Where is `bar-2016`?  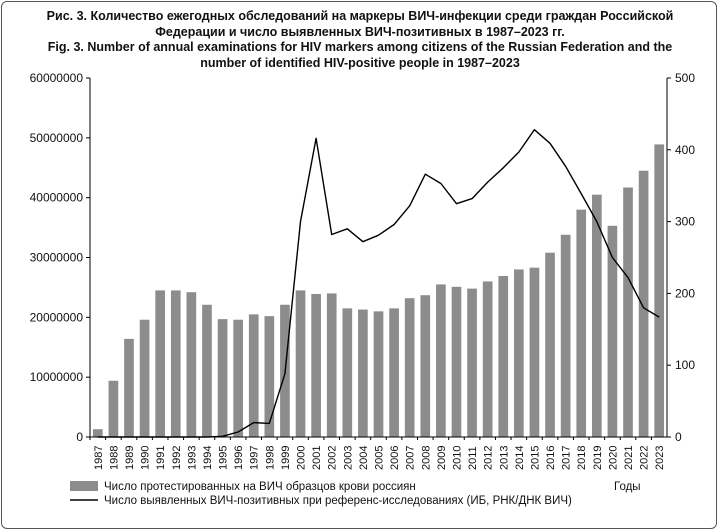
bar-2016 is located at coordinates (550, 344).